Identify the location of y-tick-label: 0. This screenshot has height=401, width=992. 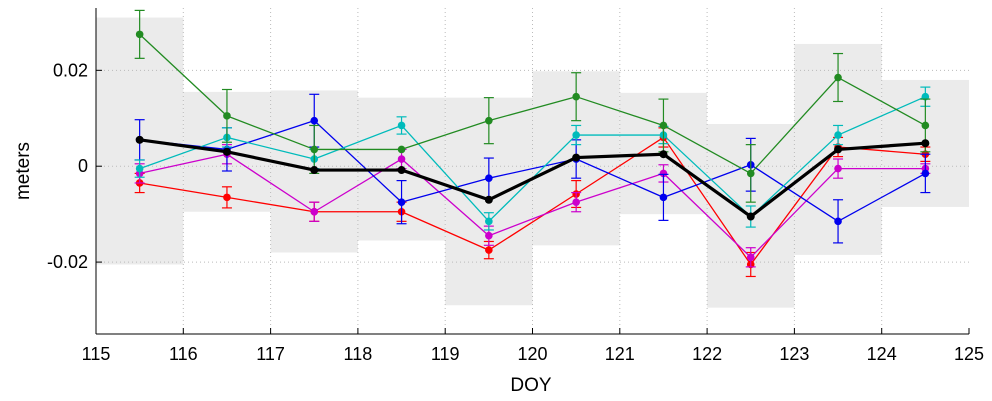
(83, 166).